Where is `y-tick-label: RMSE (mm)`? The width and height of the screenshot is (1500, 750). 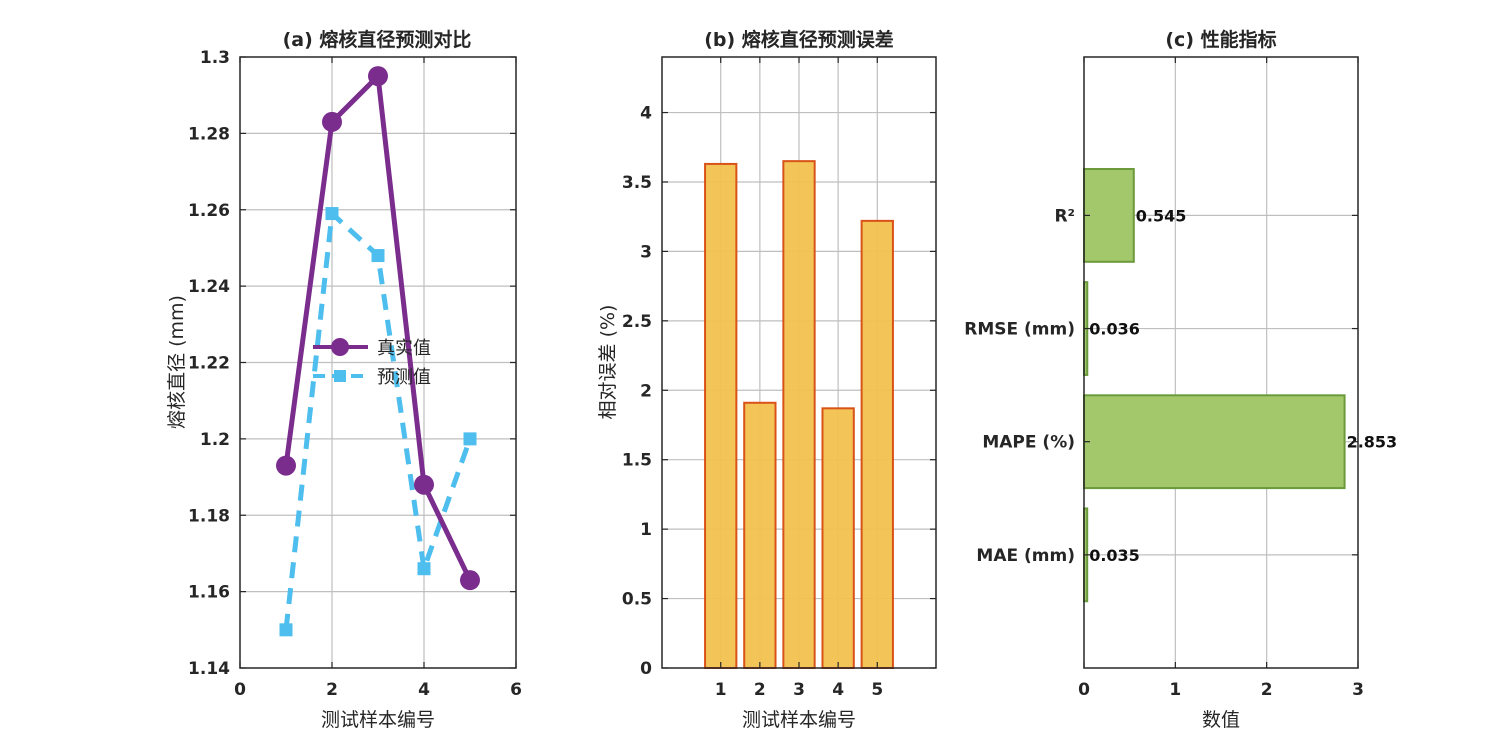
y-tick-label: RMSE (mm) is located at coordinates (1019, 330).